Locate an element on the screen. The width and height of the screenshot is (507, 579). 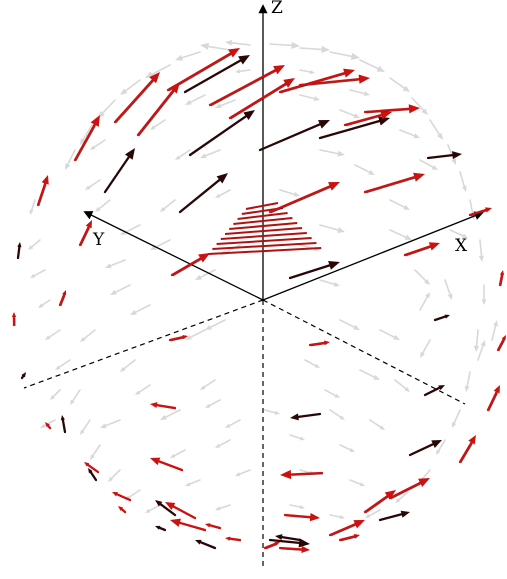
x-axis is located at coordinates (373, 256).